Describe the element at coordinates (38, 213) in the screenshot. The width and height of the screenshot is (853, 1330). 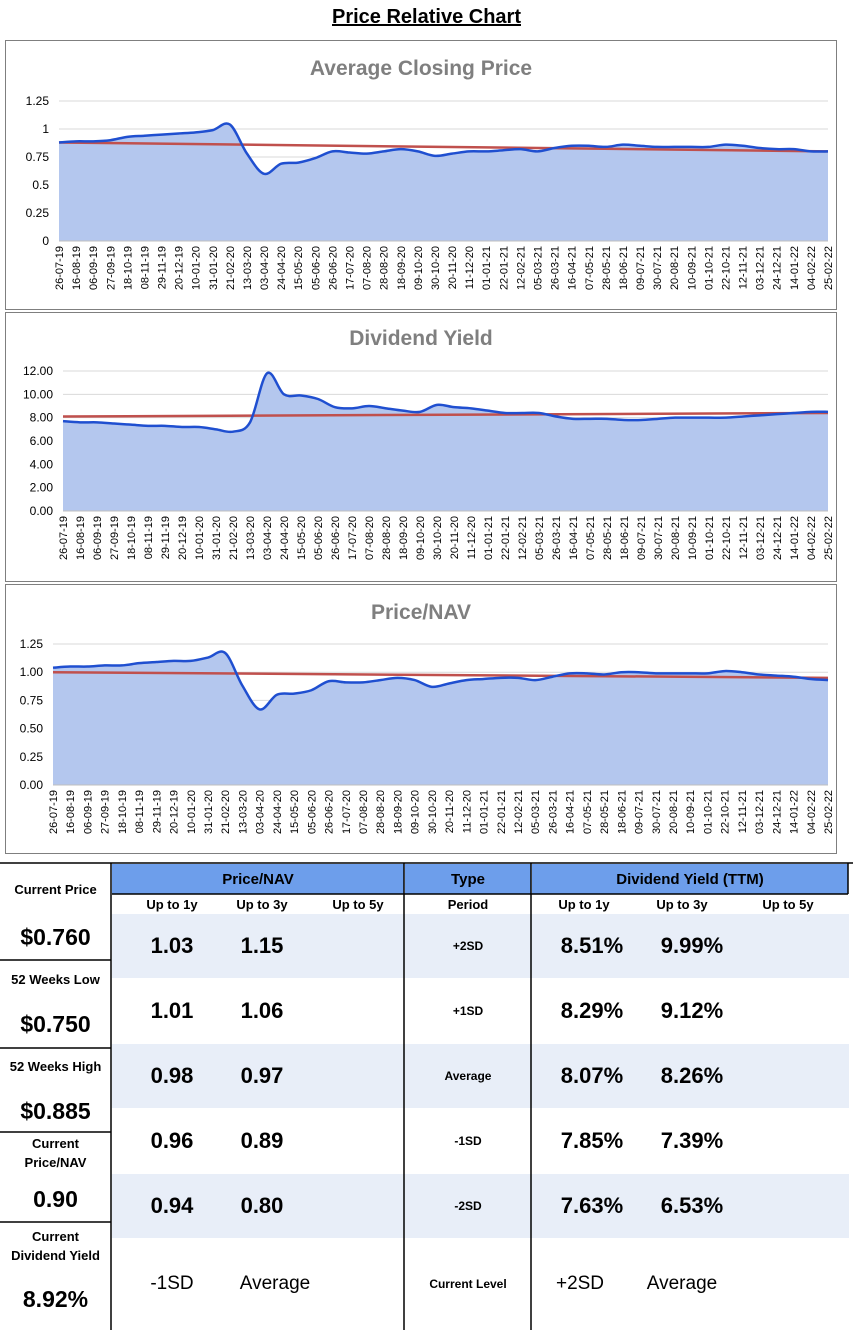
I see `y-tick-label: 0.25` at that location.